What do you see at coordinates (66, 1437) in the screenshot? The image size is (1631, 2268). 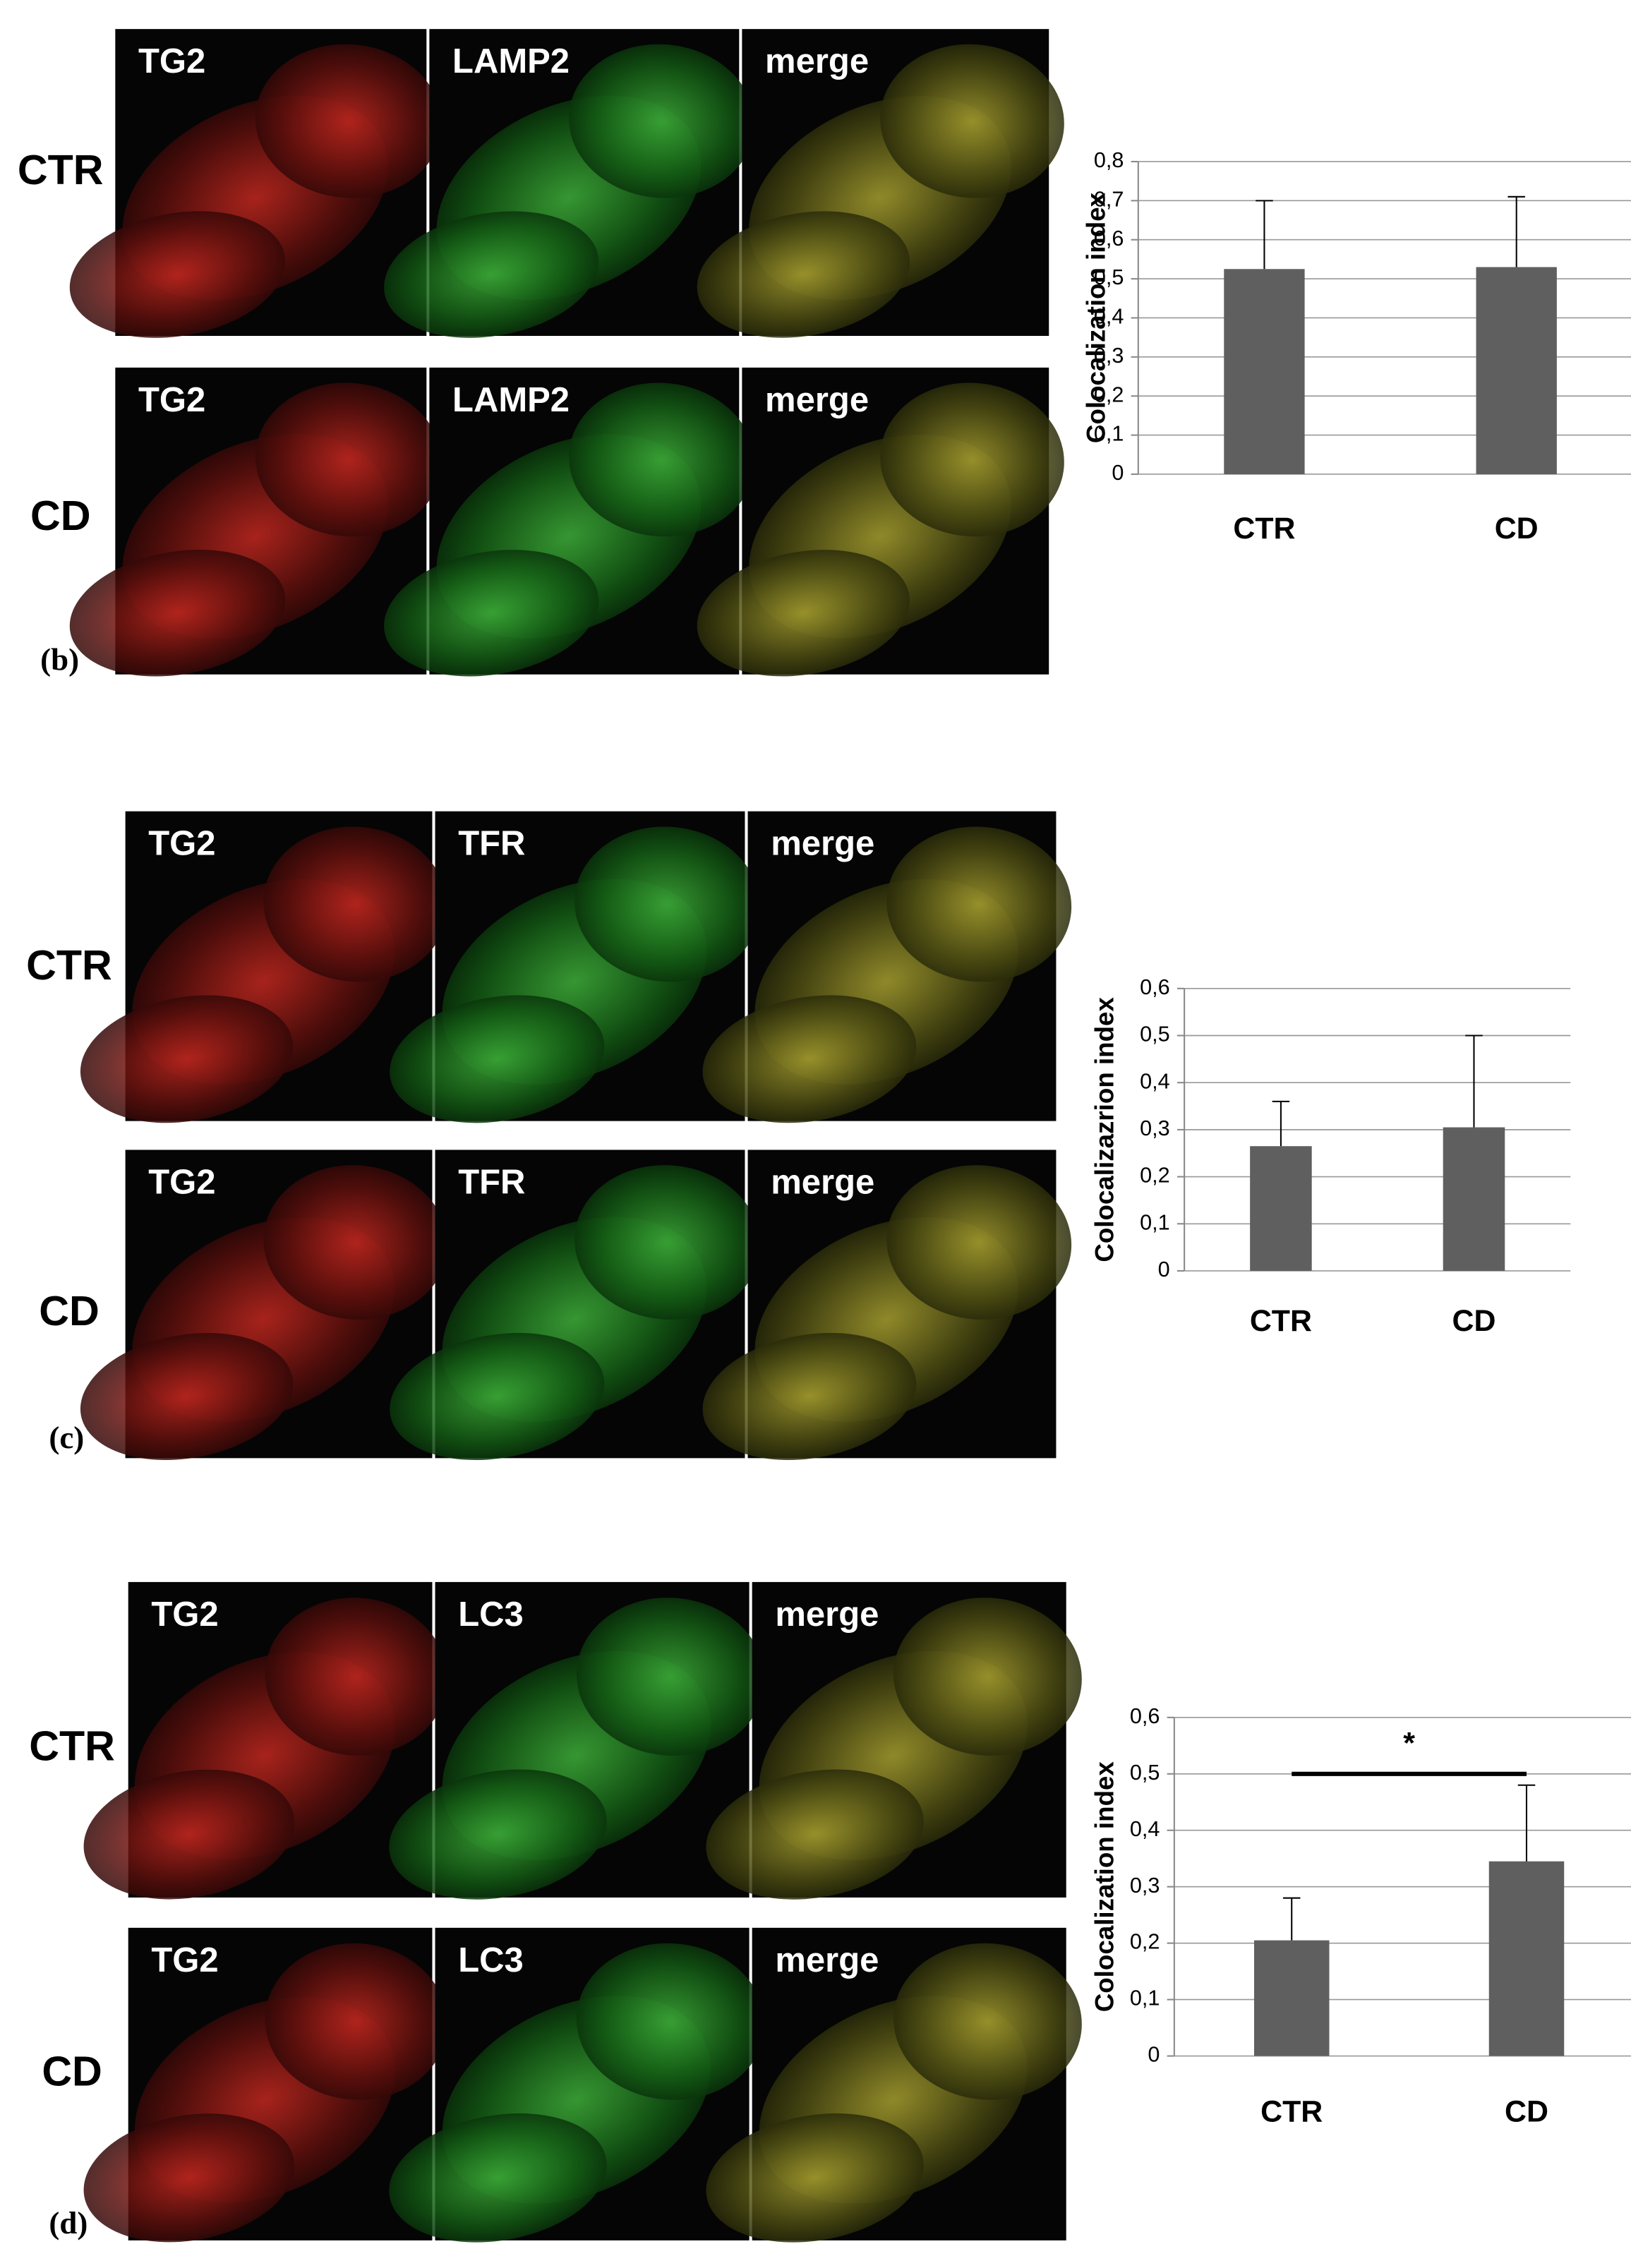 I see `panel-label: (c)` at bounding box center [66, 1437].